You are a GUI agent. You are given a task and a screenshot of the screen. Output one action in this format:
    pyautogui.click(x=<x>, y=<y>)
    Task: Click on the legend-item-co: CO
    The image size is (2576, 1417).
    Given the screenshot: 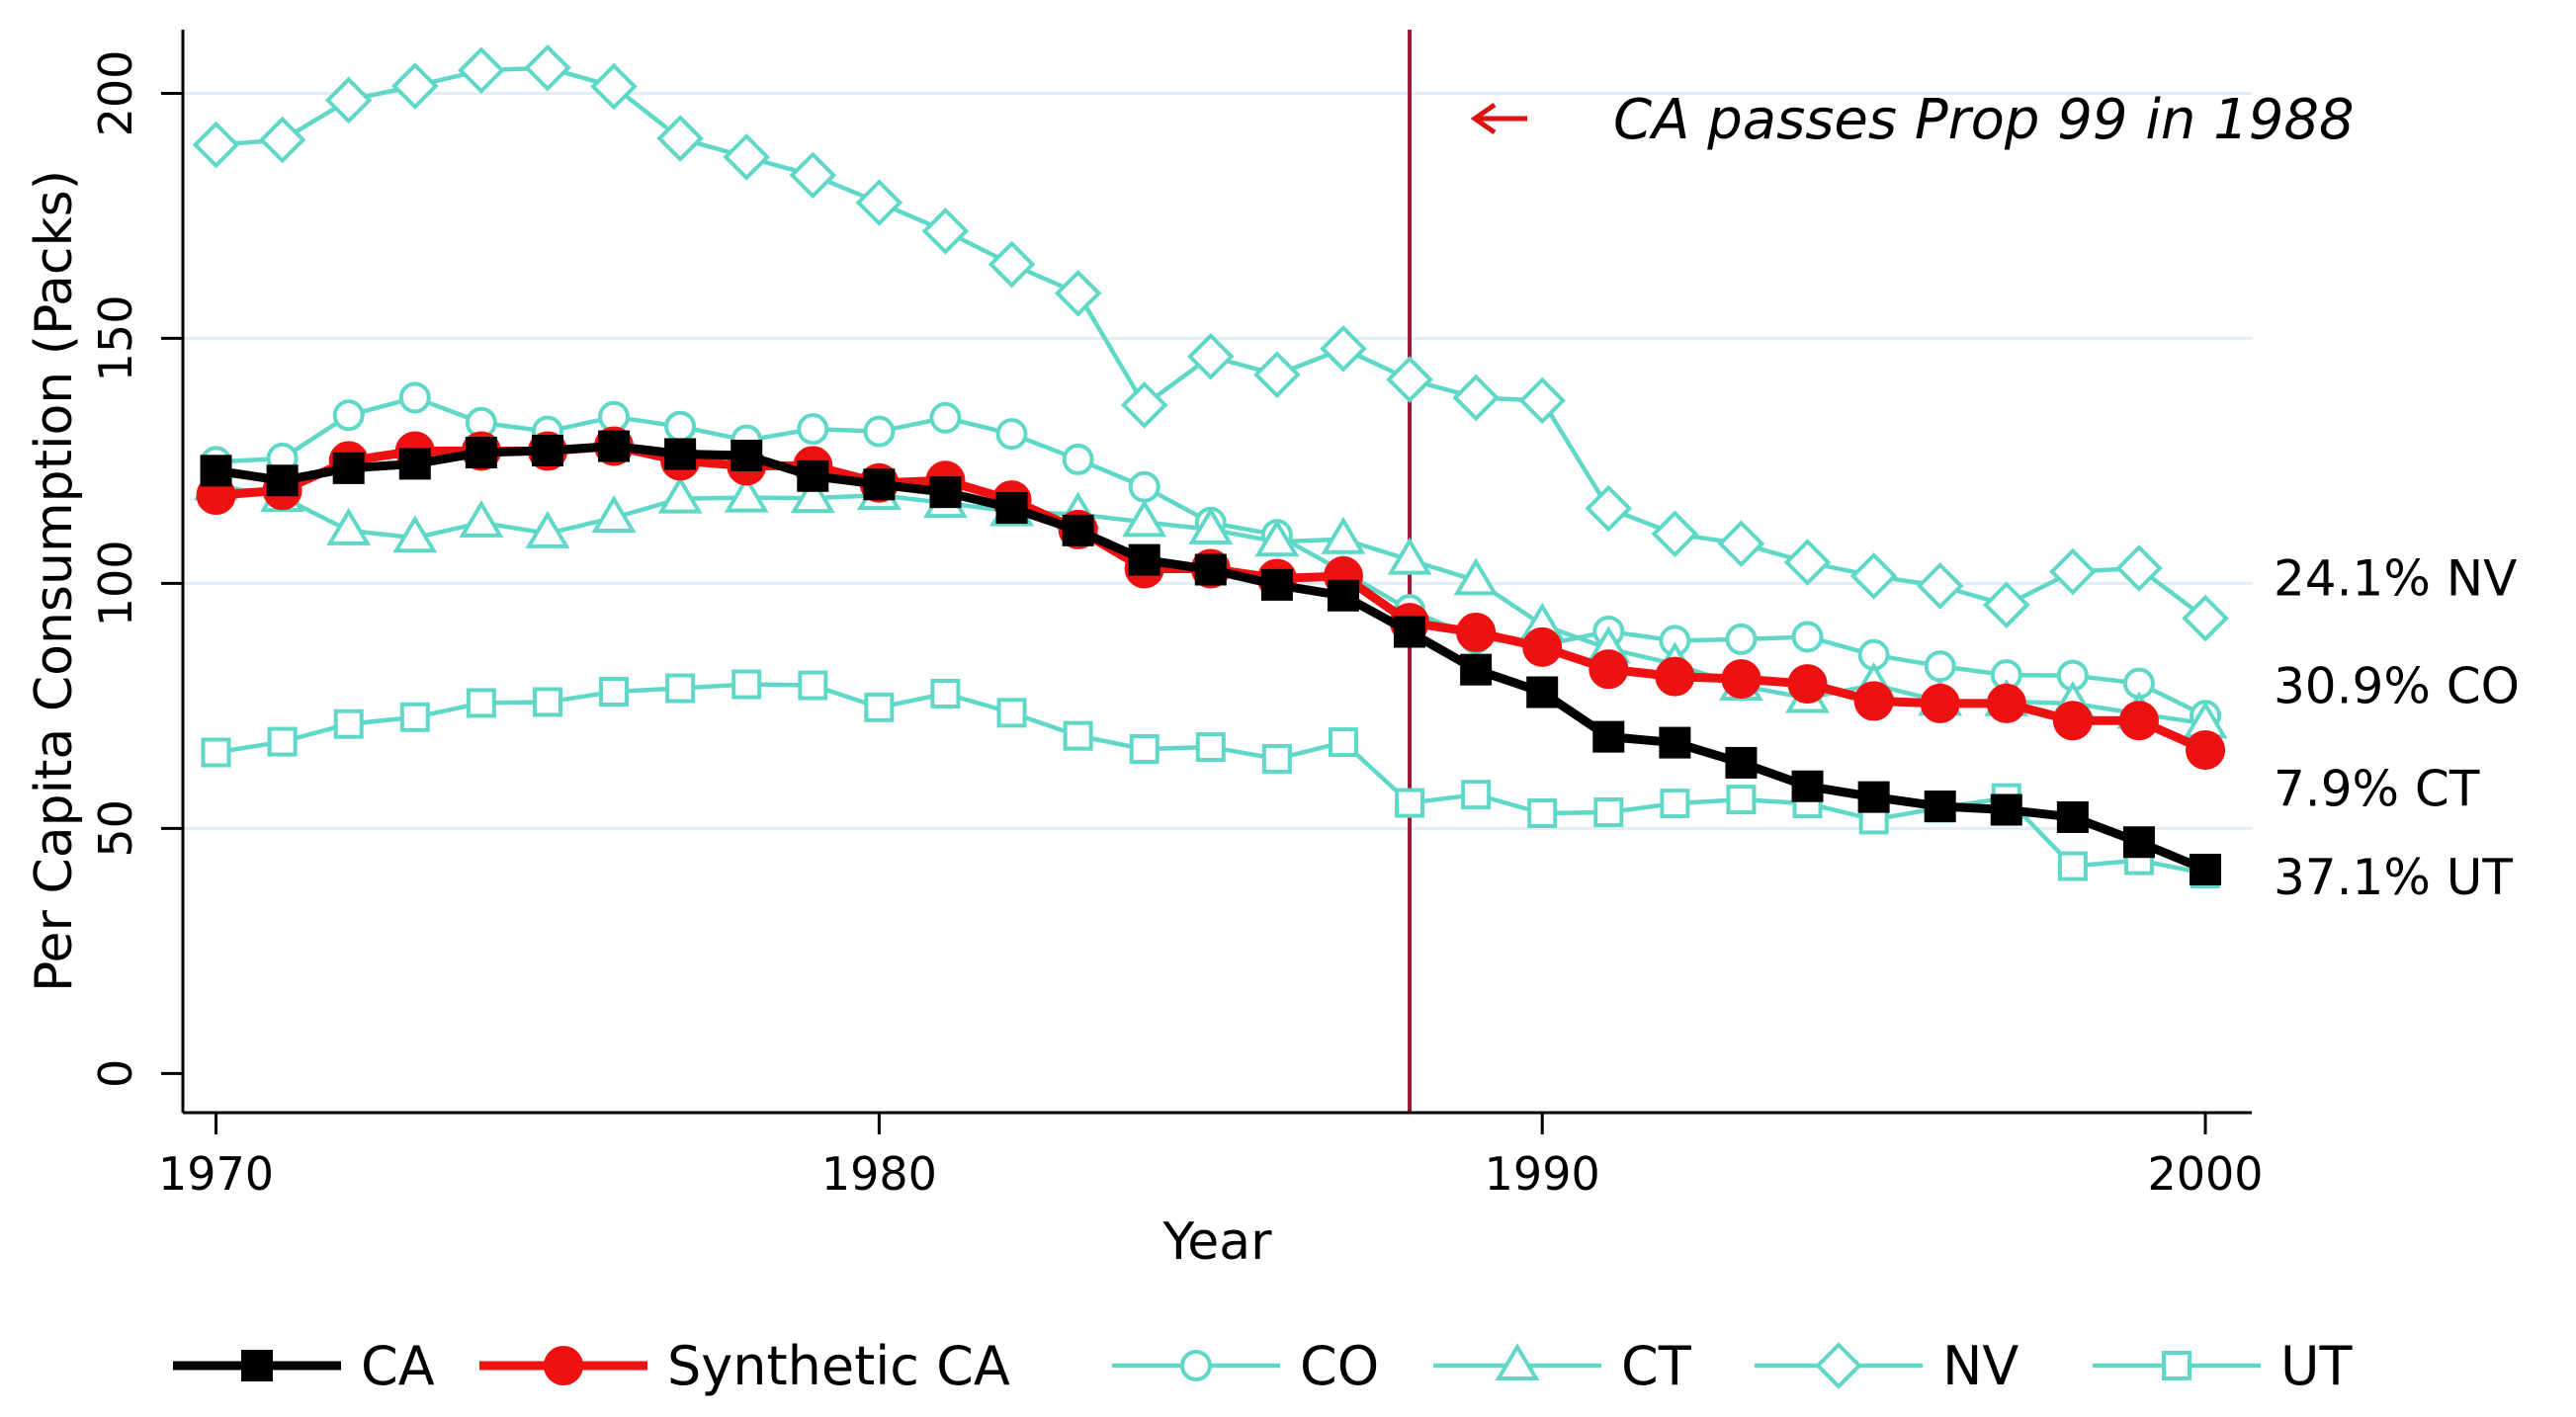 What is the action you would take?
    pyautogui.click(x=1245, y=1366)
    